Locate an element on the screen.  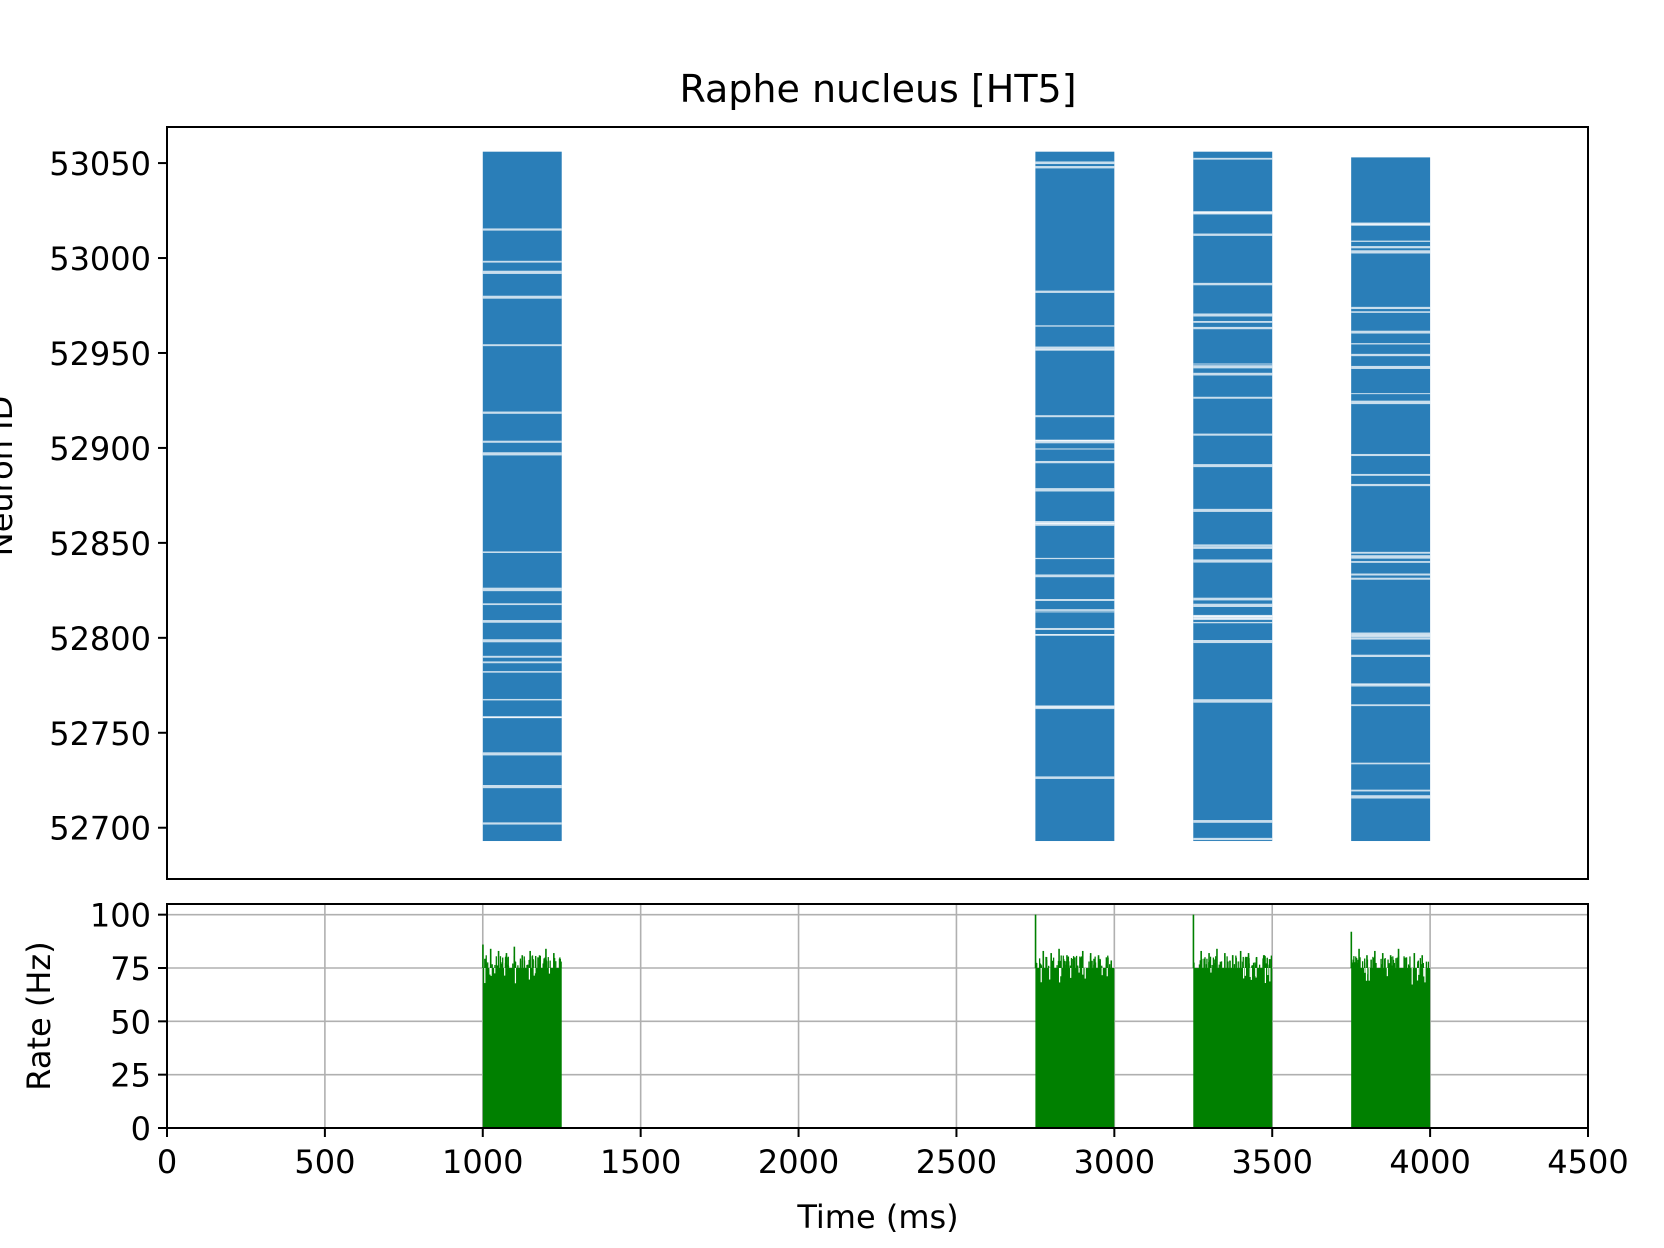
rate-x-tick-label: 4500 is located at coordinates (1587, 1162).